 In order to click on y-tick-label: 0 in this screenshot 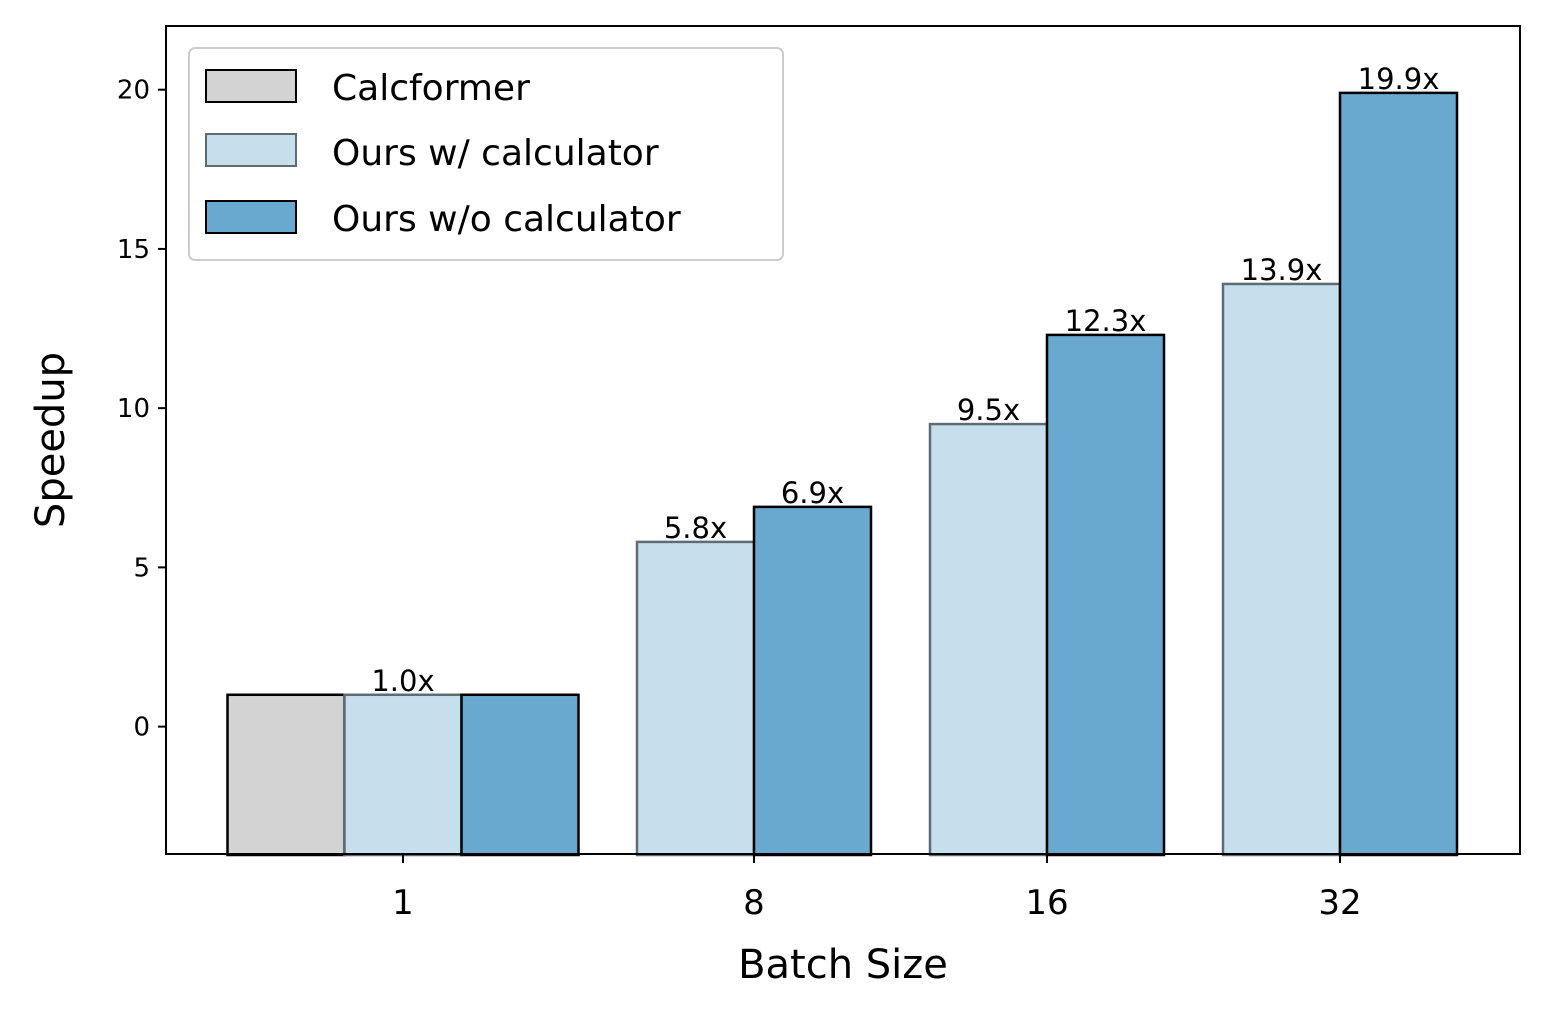, I will do `click(141, 728)`.